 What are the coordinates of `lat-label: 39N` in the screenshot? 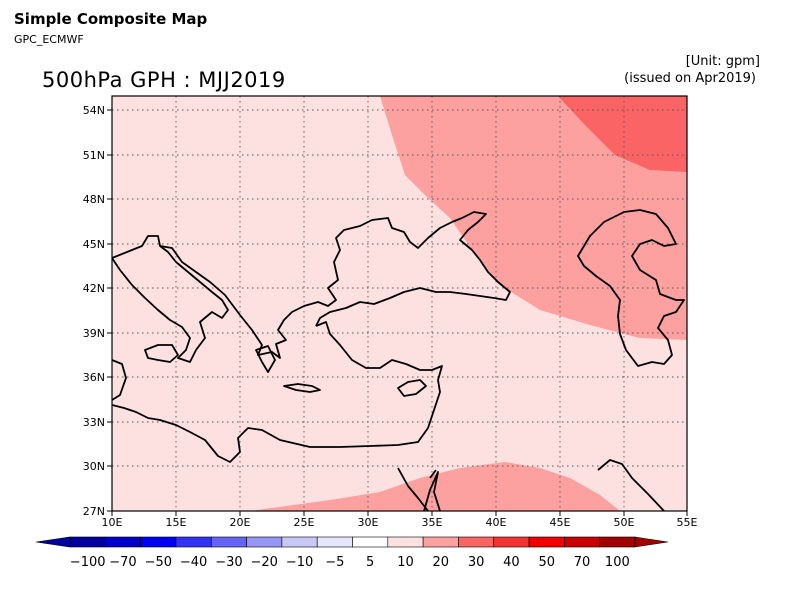 It's located at (94, 333).